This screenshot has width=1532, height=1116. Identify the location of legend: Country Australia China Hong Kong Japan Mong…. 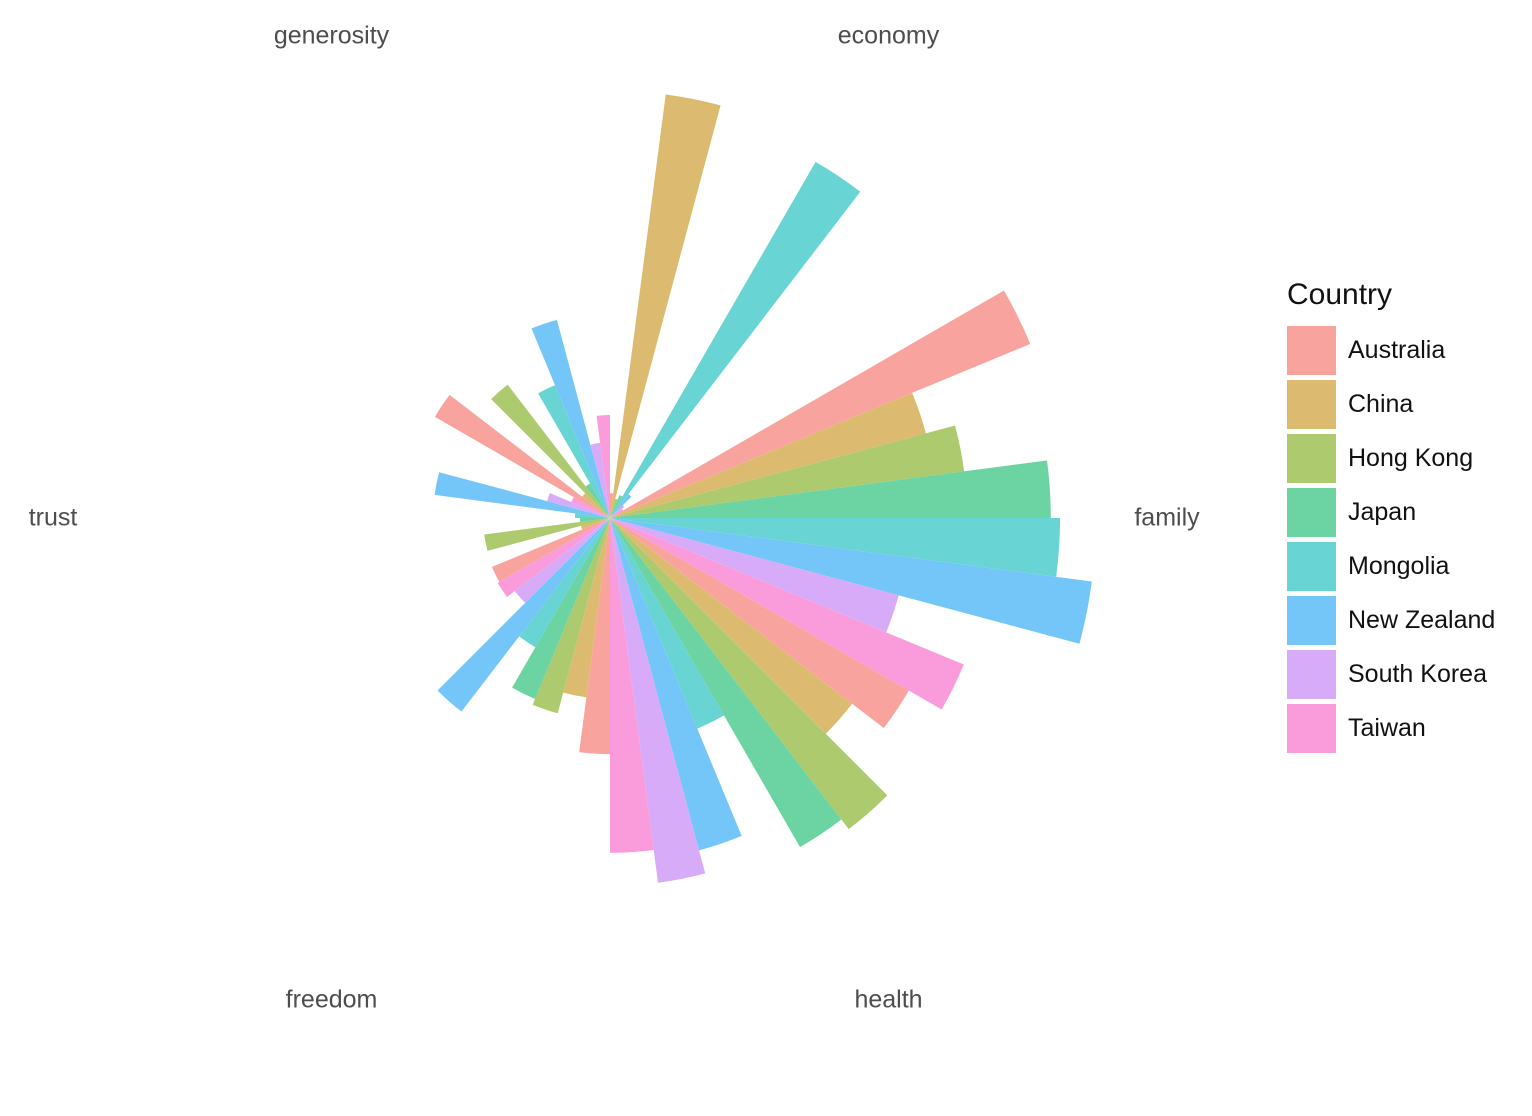
(1391, 518).